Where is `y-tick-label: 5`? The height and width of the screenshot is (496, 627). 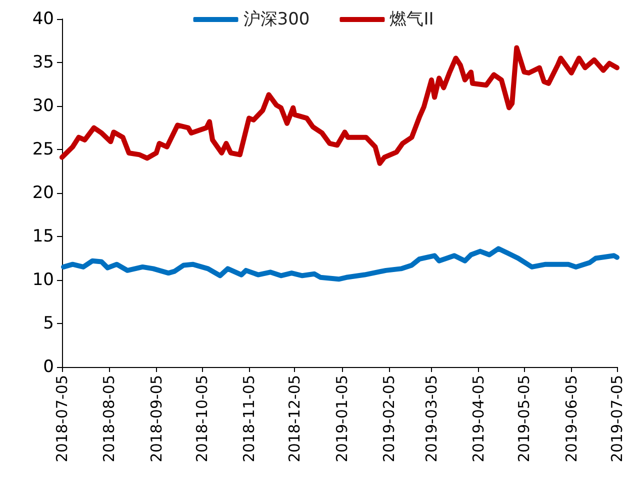 y-tick-label: 5 is located at coordinates (48, 324).